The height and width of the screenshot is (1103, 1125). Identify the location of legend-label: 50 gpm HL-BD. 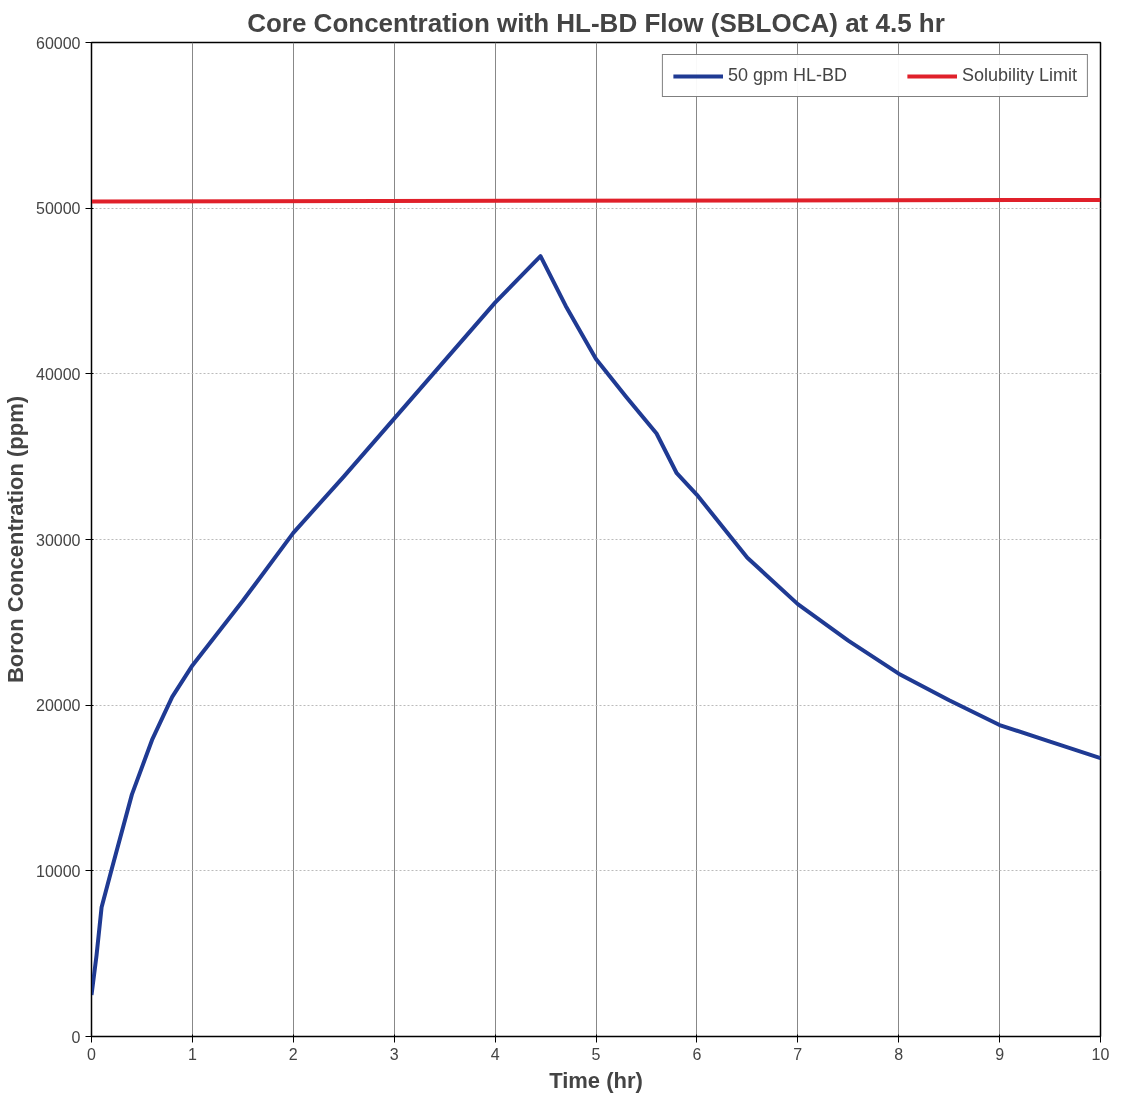
(787, 75).